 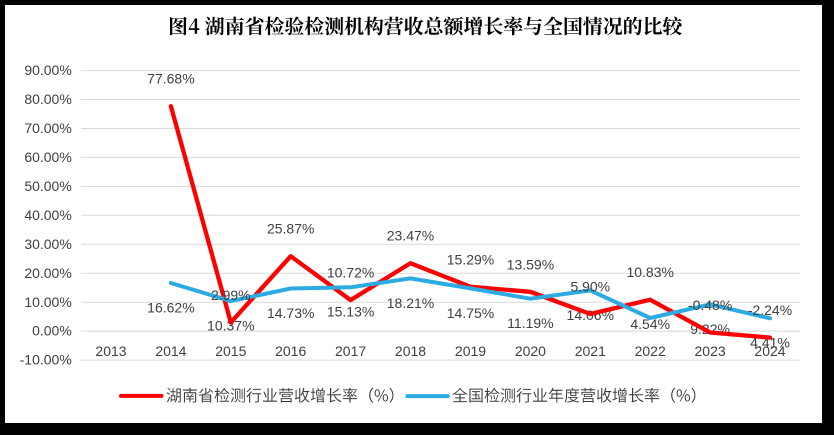 I want to click on svg-text: 50.00%, so click(x=47, y=186).